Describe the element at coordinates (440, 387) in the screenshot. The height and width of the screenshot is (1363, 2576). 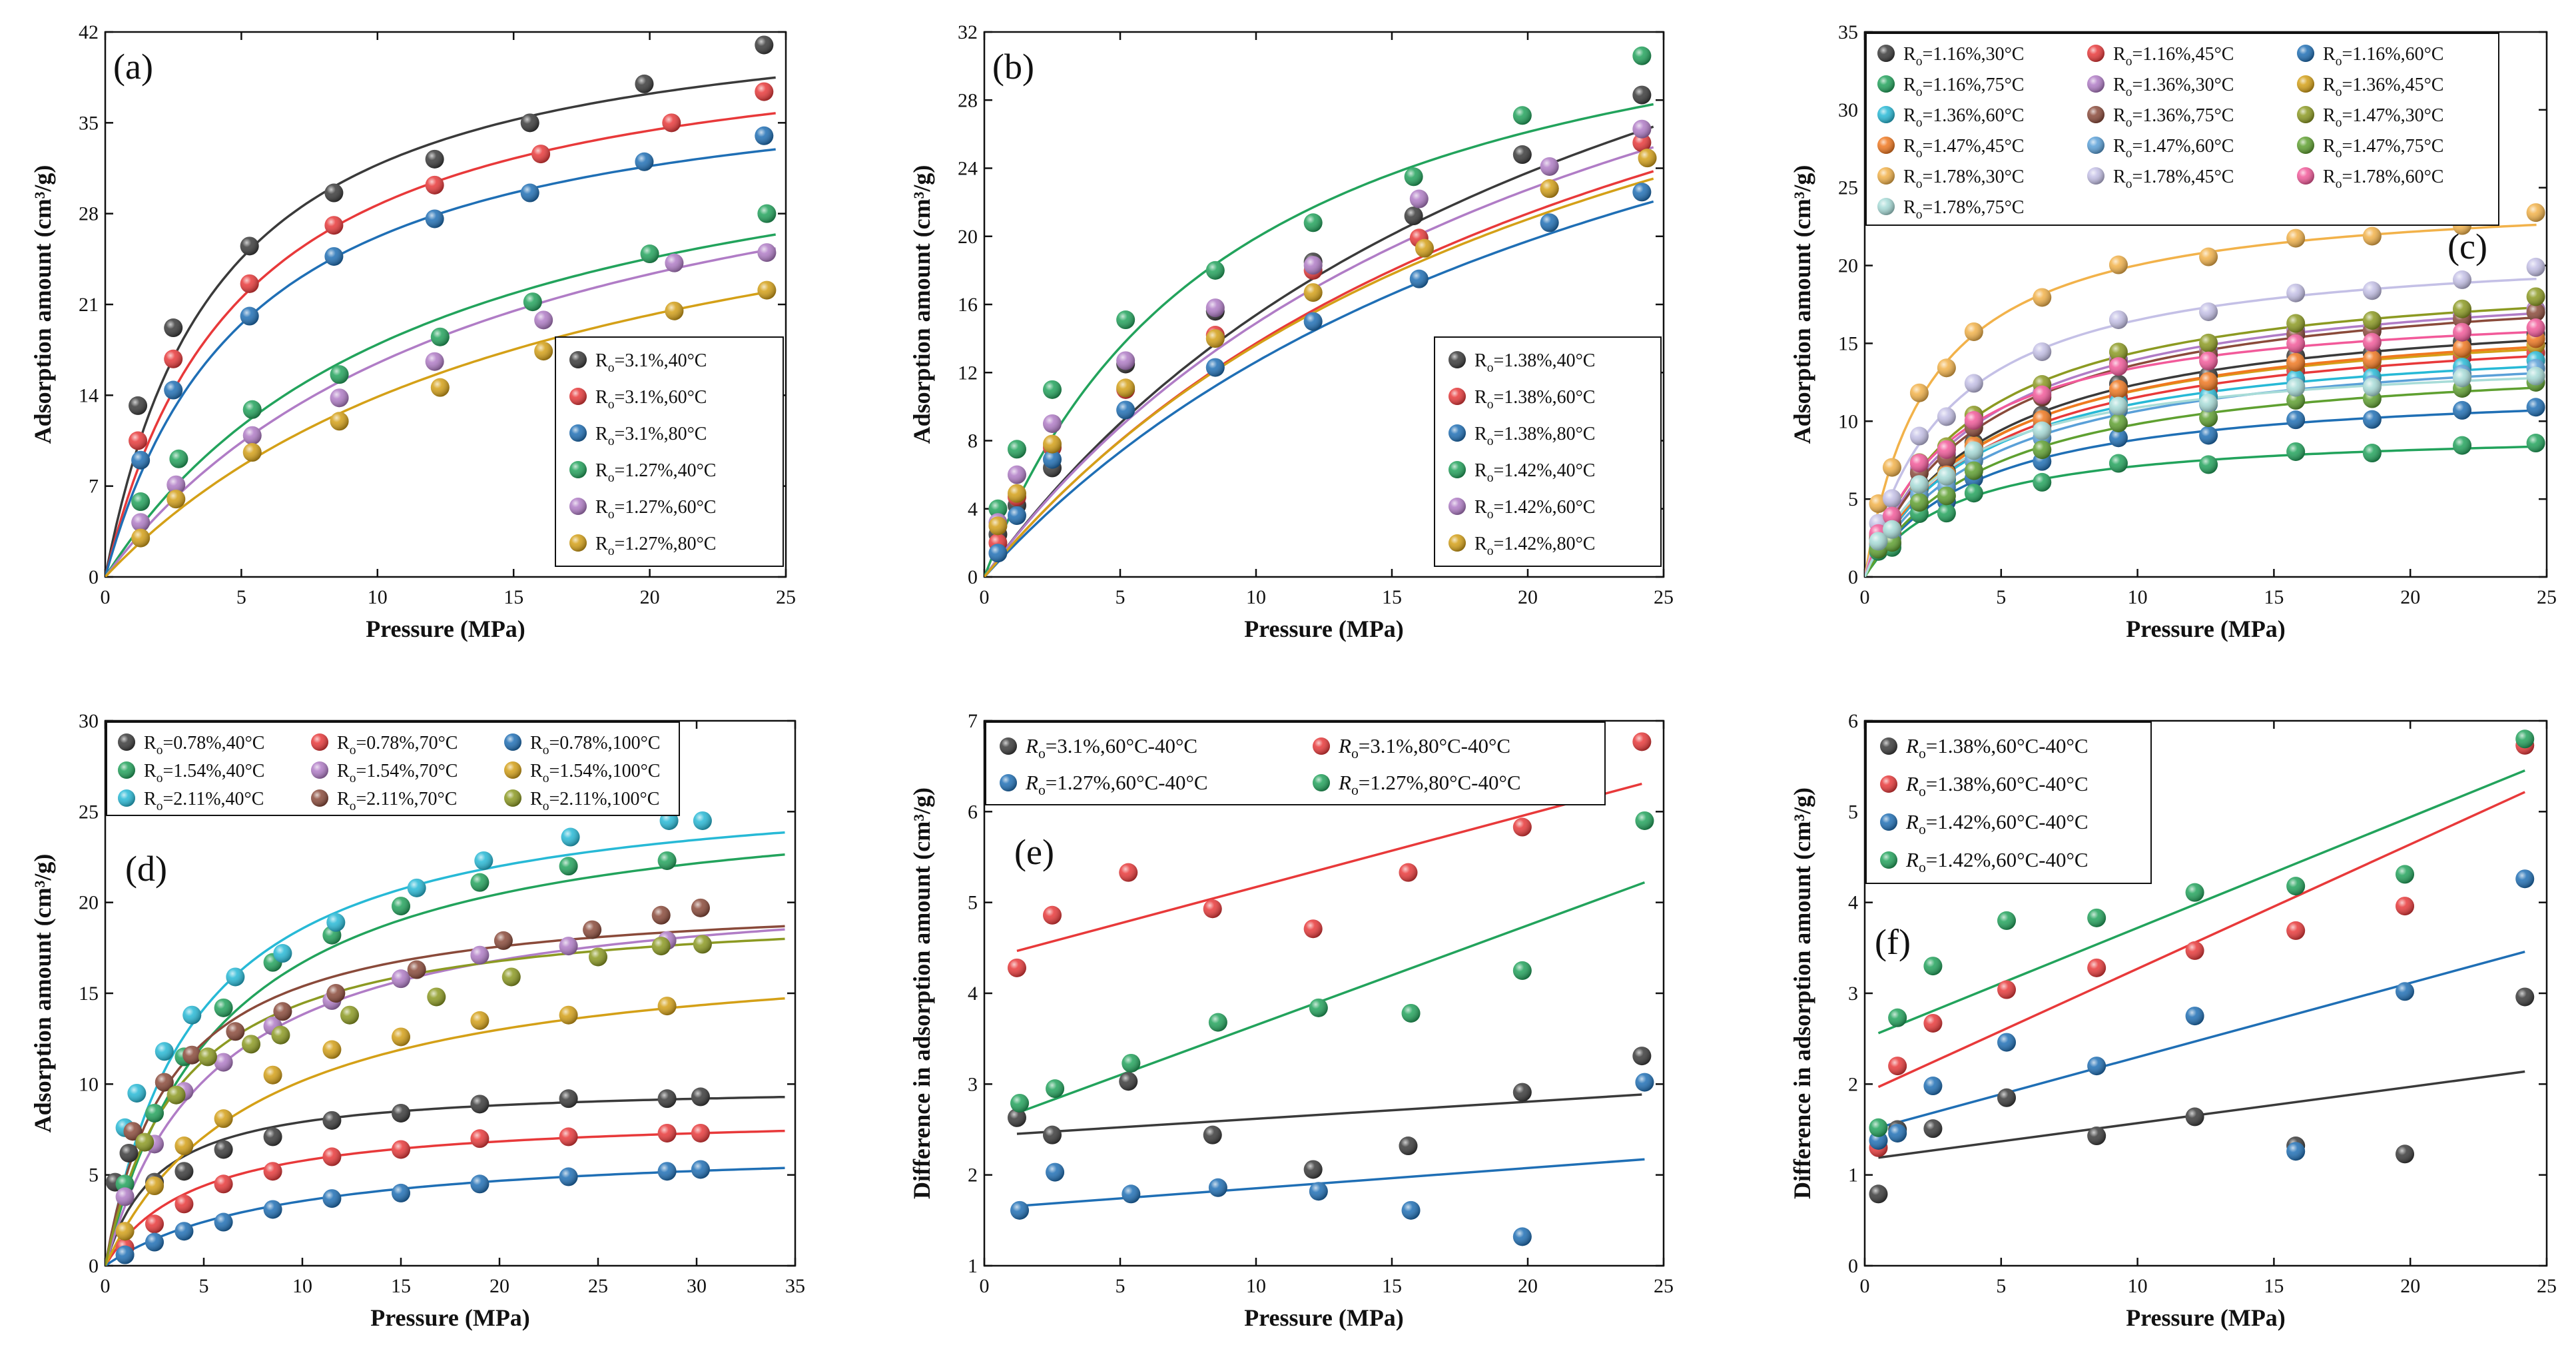
I see `data-point-a-5-shade` at that location.